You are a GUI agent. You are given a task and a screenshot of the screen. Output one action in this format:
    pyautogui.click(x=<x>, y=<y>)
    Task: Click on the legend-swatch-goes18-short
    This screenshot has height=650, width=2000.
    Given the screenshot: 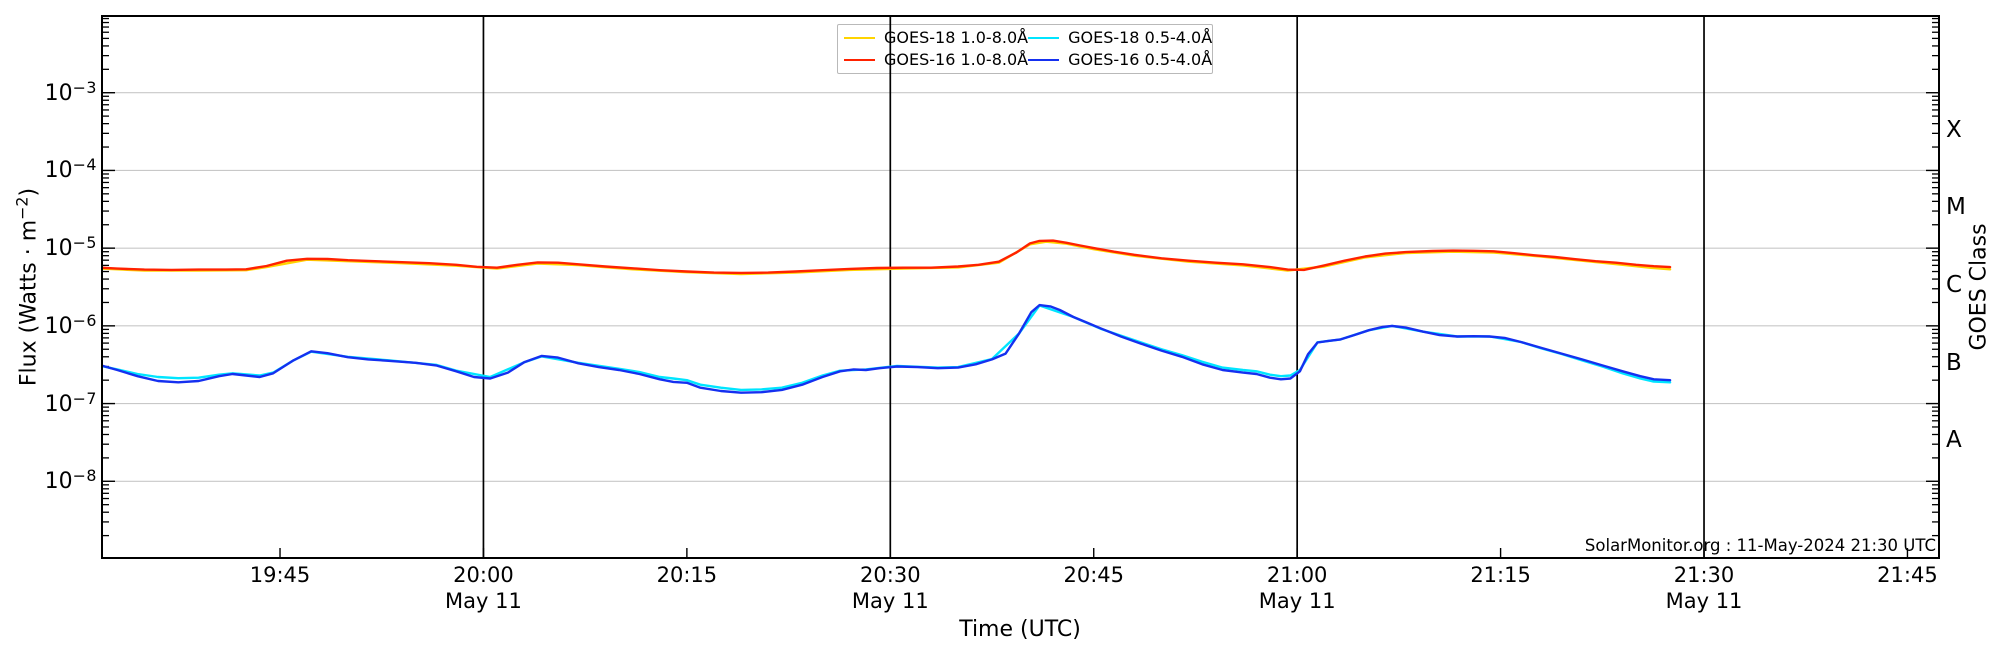 What is the action you would take?
    pyautogui.click(x=1044, y=38)
    